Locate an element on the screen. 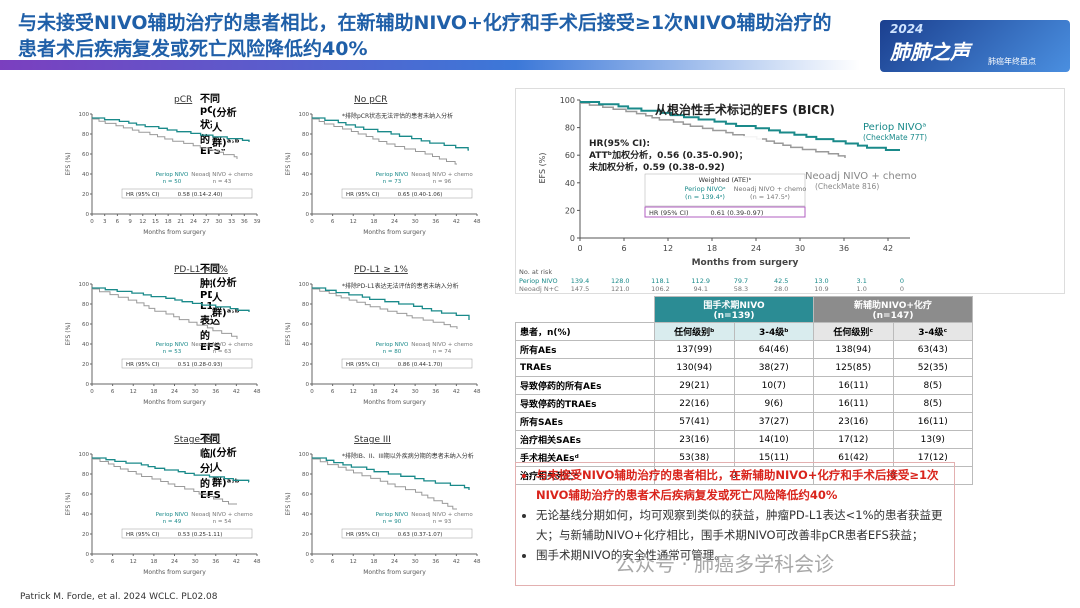  table-row: 导致停药的所有AEs 29(21) 10(7) 16(11) 8(5) is located at coordinates (744, 385).